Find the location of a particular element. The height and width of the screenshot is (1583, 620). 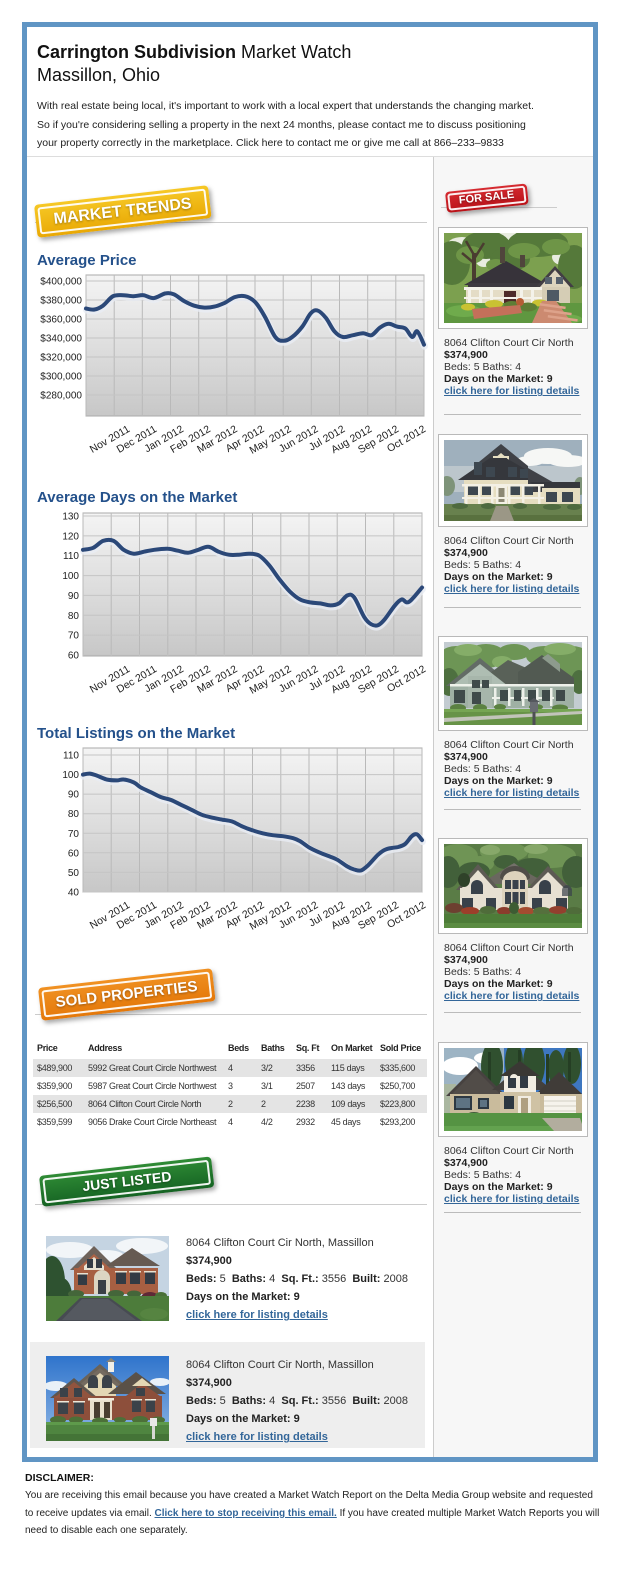

svg-text: $280,000 is located at coordinates (61, 396).